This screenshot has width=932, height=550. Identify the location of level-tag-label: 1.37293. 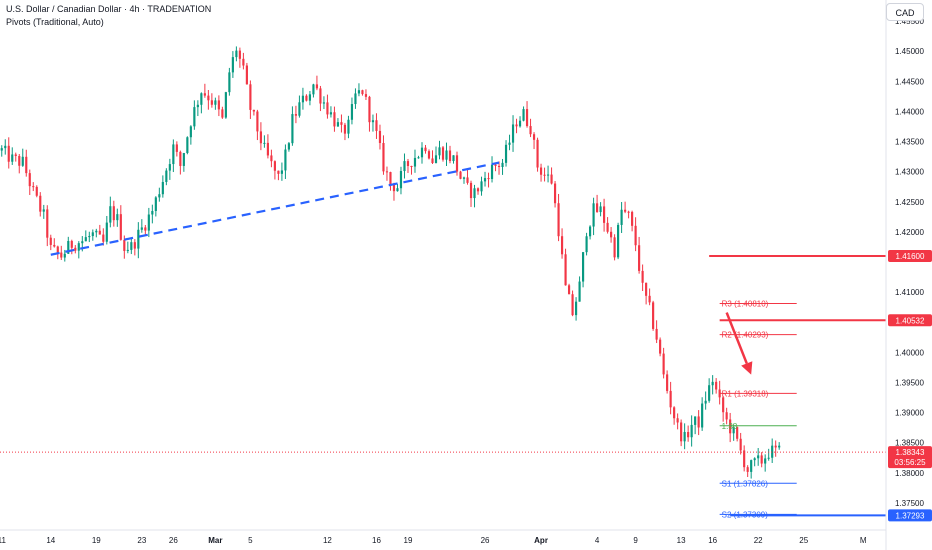
(910, 515).